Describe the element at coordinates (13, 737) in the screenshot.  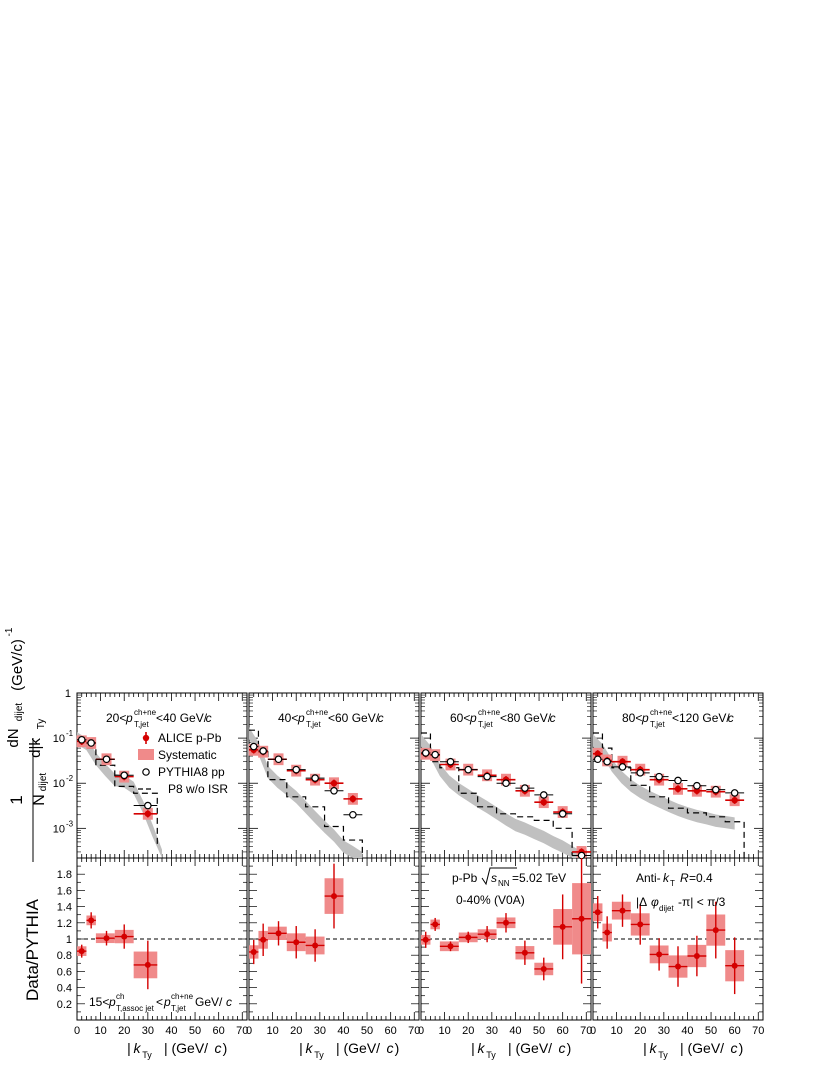
I see `svg-text: dN` at that location.